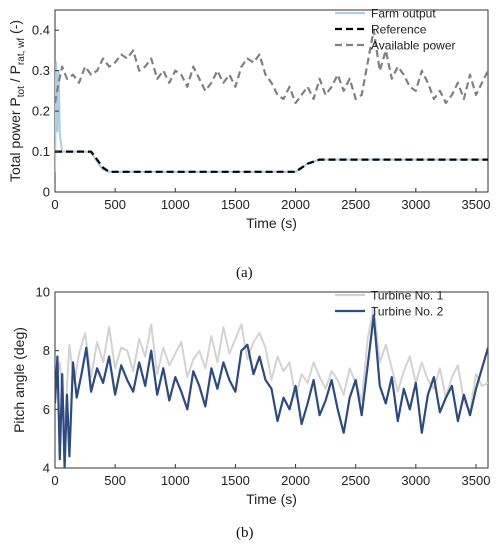 This screenshot has height=555, width=498. What do you see at coordinates (41, 30) in the screenshot?
I see `y-tick-label: 0.4` at bounding box center [41, 30].